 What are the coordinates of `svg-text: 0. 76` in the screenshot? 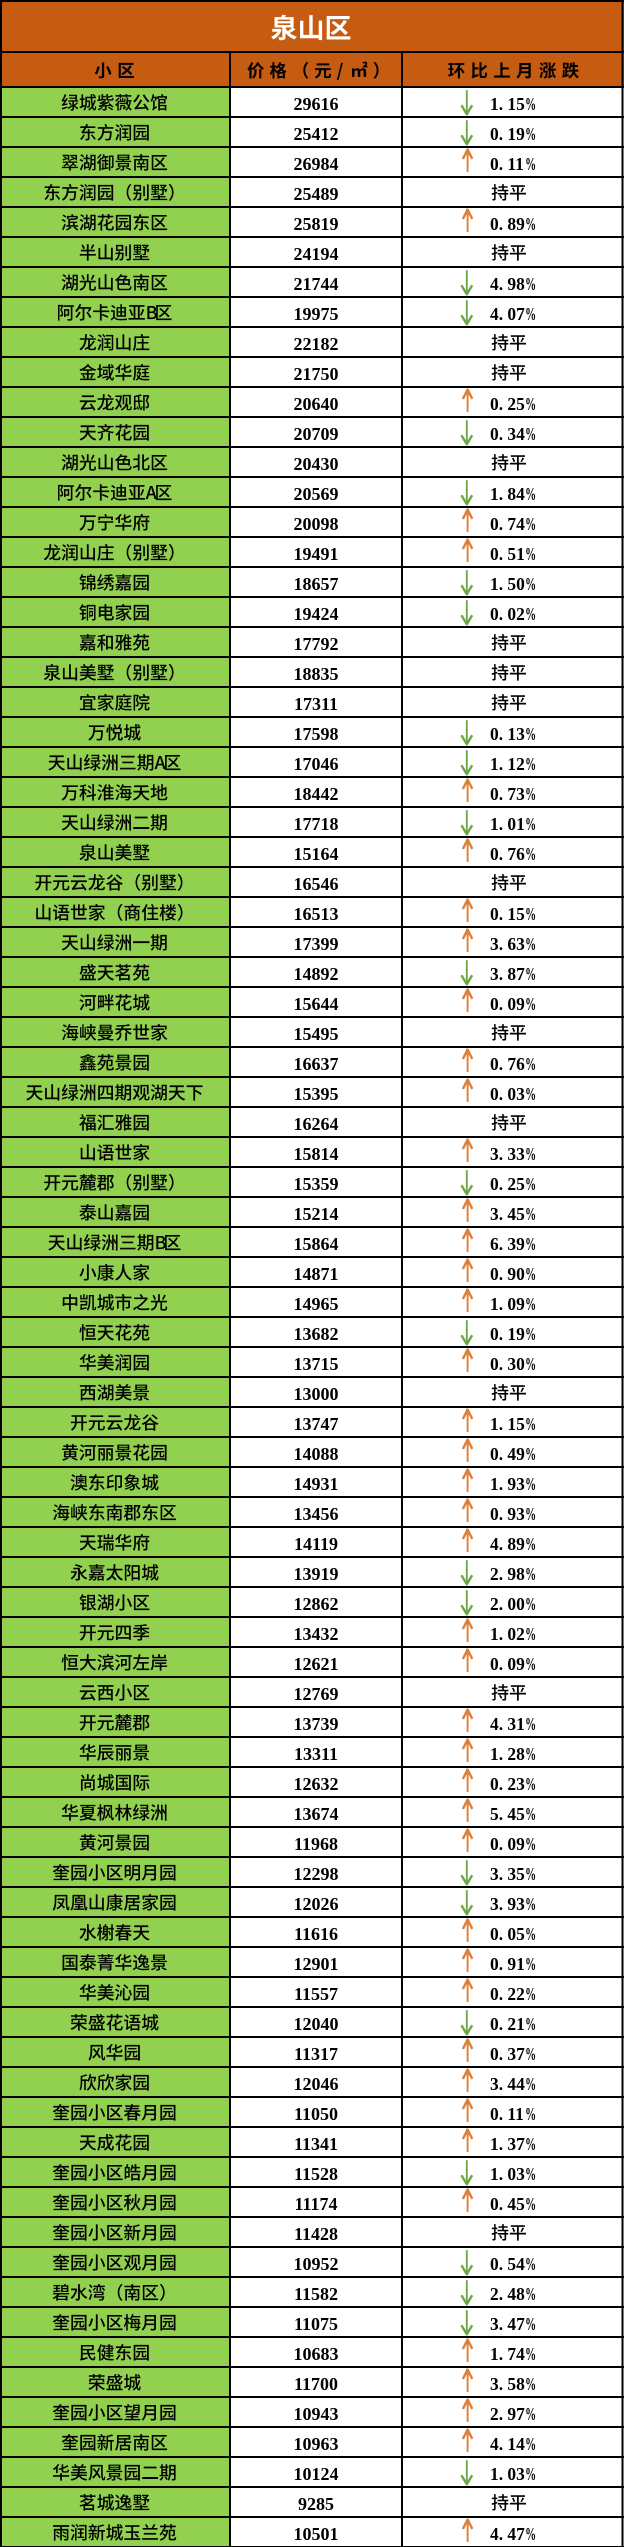 It's located at (507, 1064).